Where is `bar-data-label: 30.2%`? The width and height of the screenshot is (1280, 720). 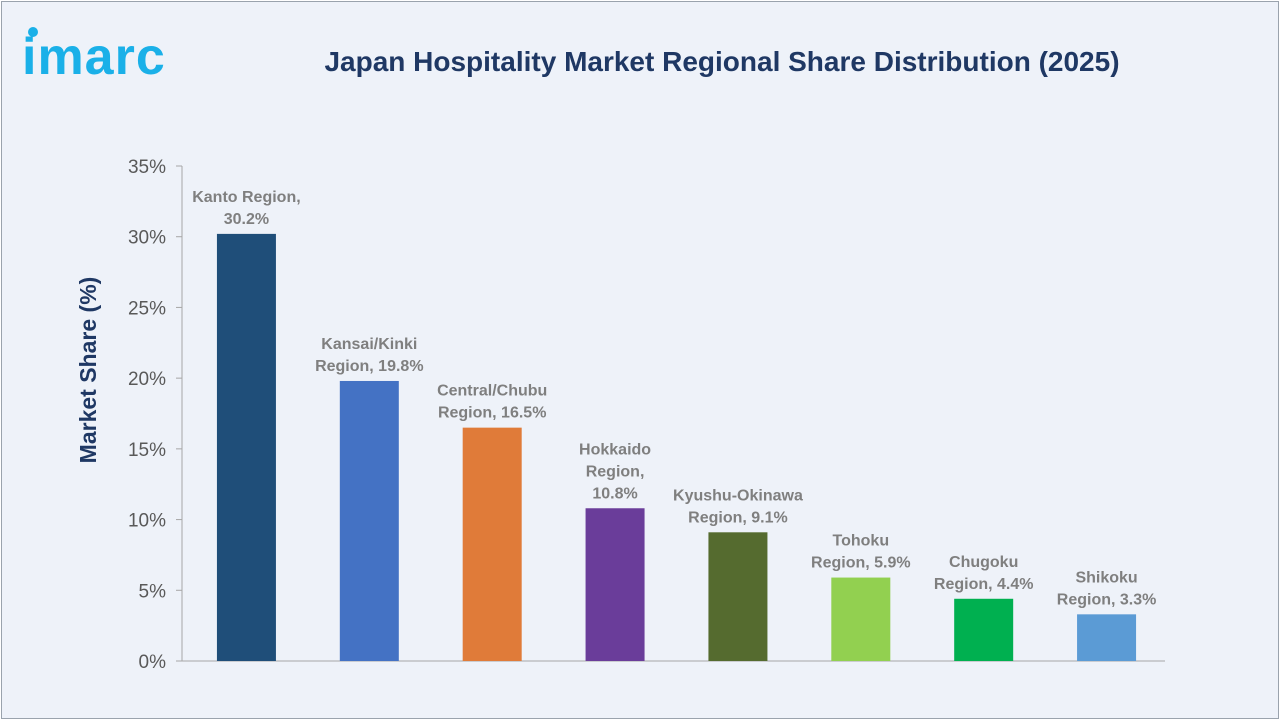 bar-data-label: 30.2% is located at coordinates (246, 219).